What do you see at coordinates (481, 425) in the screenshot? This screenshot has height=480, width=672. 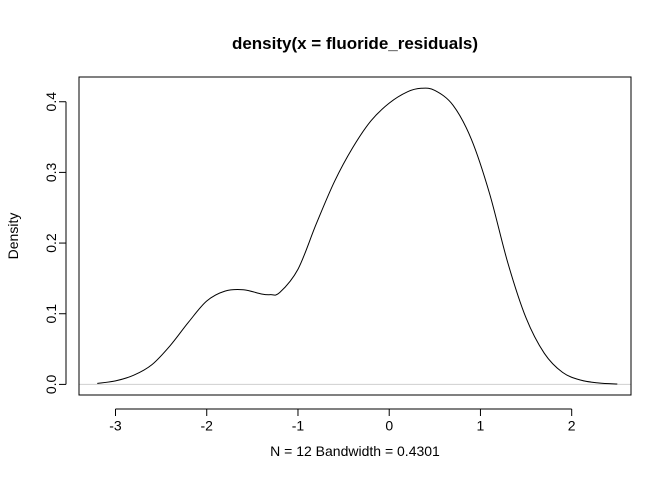 I see `x-tick-label: 1` at bounding box center [481, 425].